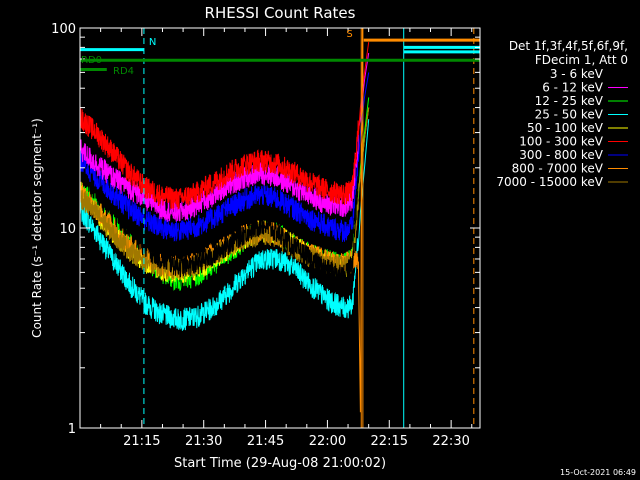 This screenshot has height=480, width=640. What do you see at coordinates (67, 229) in the screenshot?
I see `y-tick-label: 10` at bounding box center [67, 229].